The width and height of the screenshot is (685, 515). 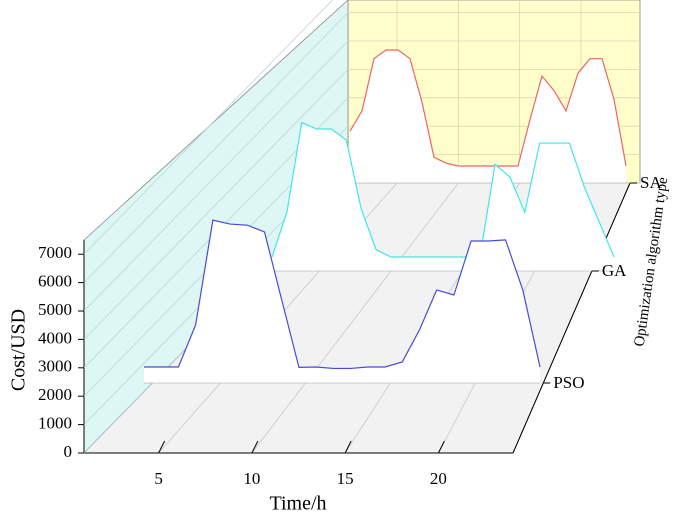 I want to click on y-tick-label: 7000, so click(x=55, y=252).